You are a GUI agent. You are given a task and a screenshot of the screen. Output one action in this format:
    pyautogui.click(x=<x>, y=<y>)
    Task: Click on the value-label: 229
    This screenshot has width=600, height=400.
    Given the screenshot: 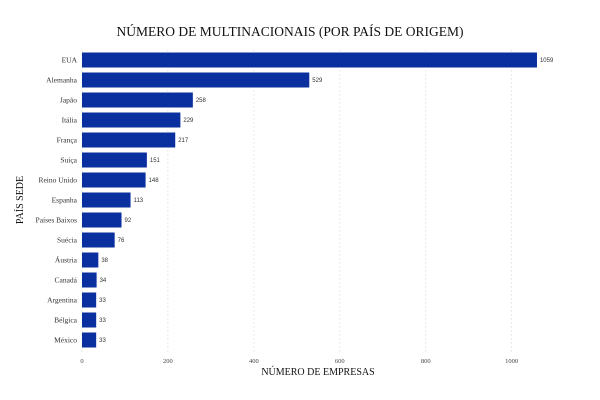 What is the action you would take?
    pyautogui.click(x=188, y=121)
    